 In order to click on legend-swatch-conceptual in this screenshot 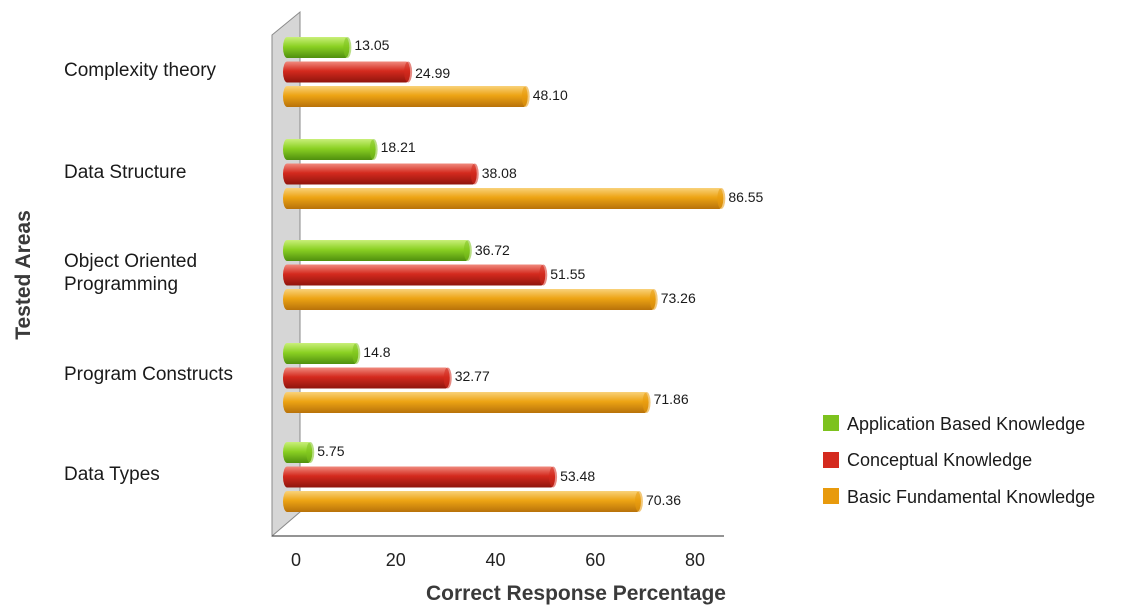, I will do `click(831, 460)`.